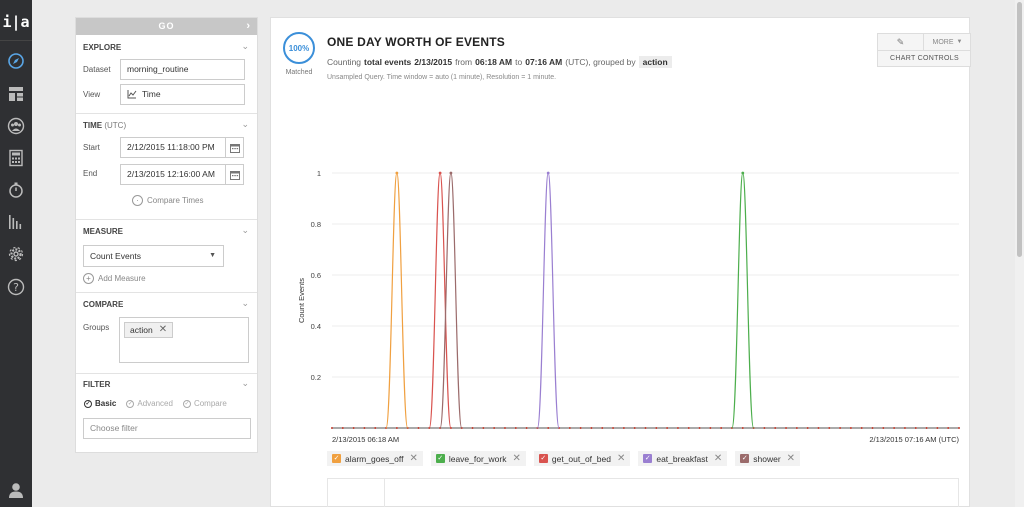 The image size is (1024, 507). I want to click on app-logo: i|a, so click(16, 22).